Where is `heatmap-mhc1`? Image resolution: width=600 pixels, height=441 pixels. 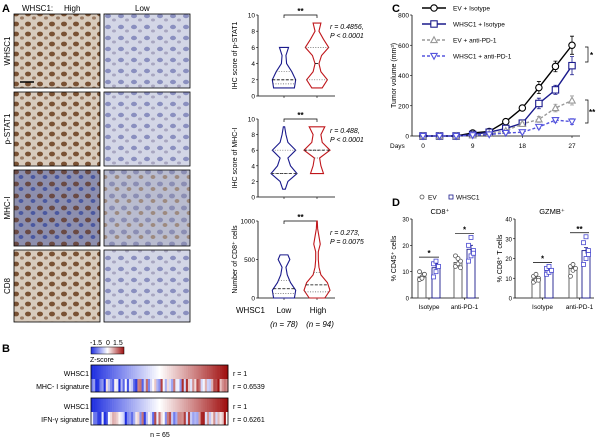 heatmap-mhc1 is located at coordinates (159, 378).